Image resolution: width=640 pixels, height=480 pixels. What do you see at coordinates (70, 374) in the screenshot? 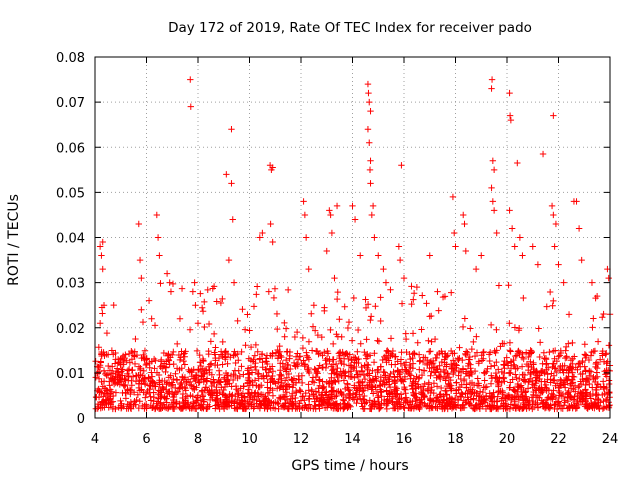
I see `y-tick-label: 0.01` at bounding box center [70, 374].